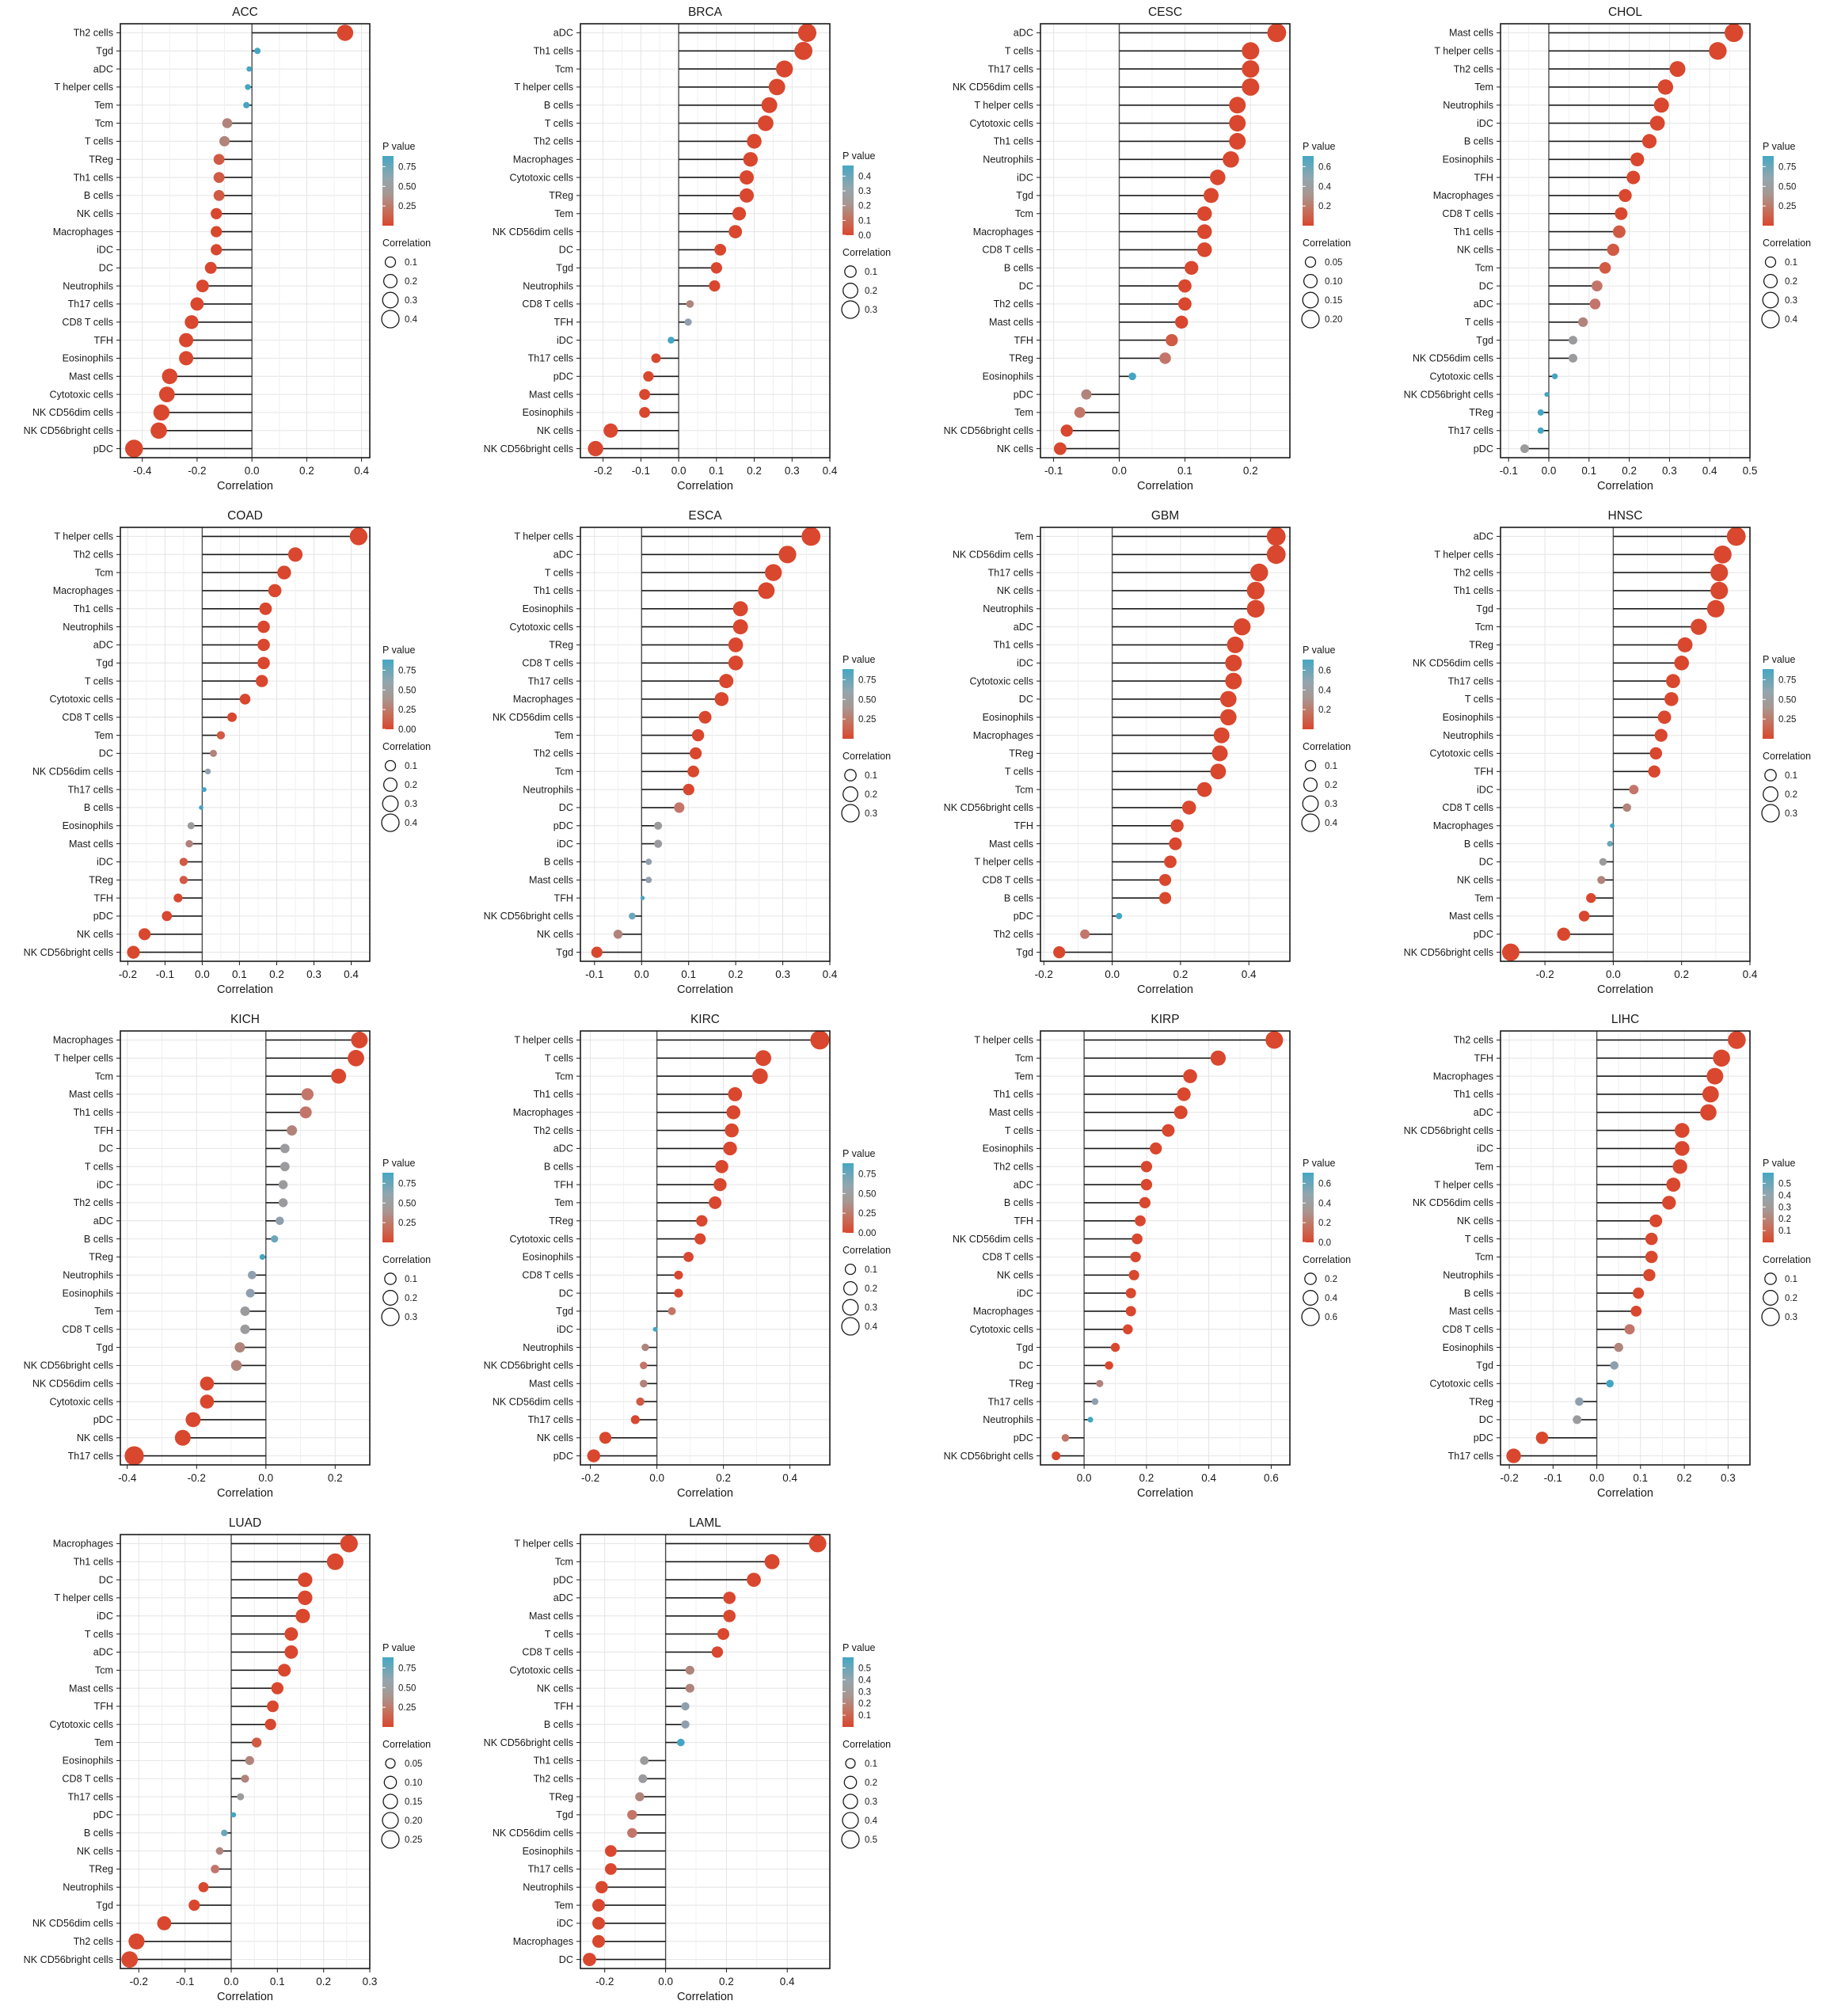 Image resolution: width=1841 pixels, height=2016 pixels. Describe the element at coordinates (370, 1981) in the screenshot. I see `x-tick-label: 0.3` at that location.